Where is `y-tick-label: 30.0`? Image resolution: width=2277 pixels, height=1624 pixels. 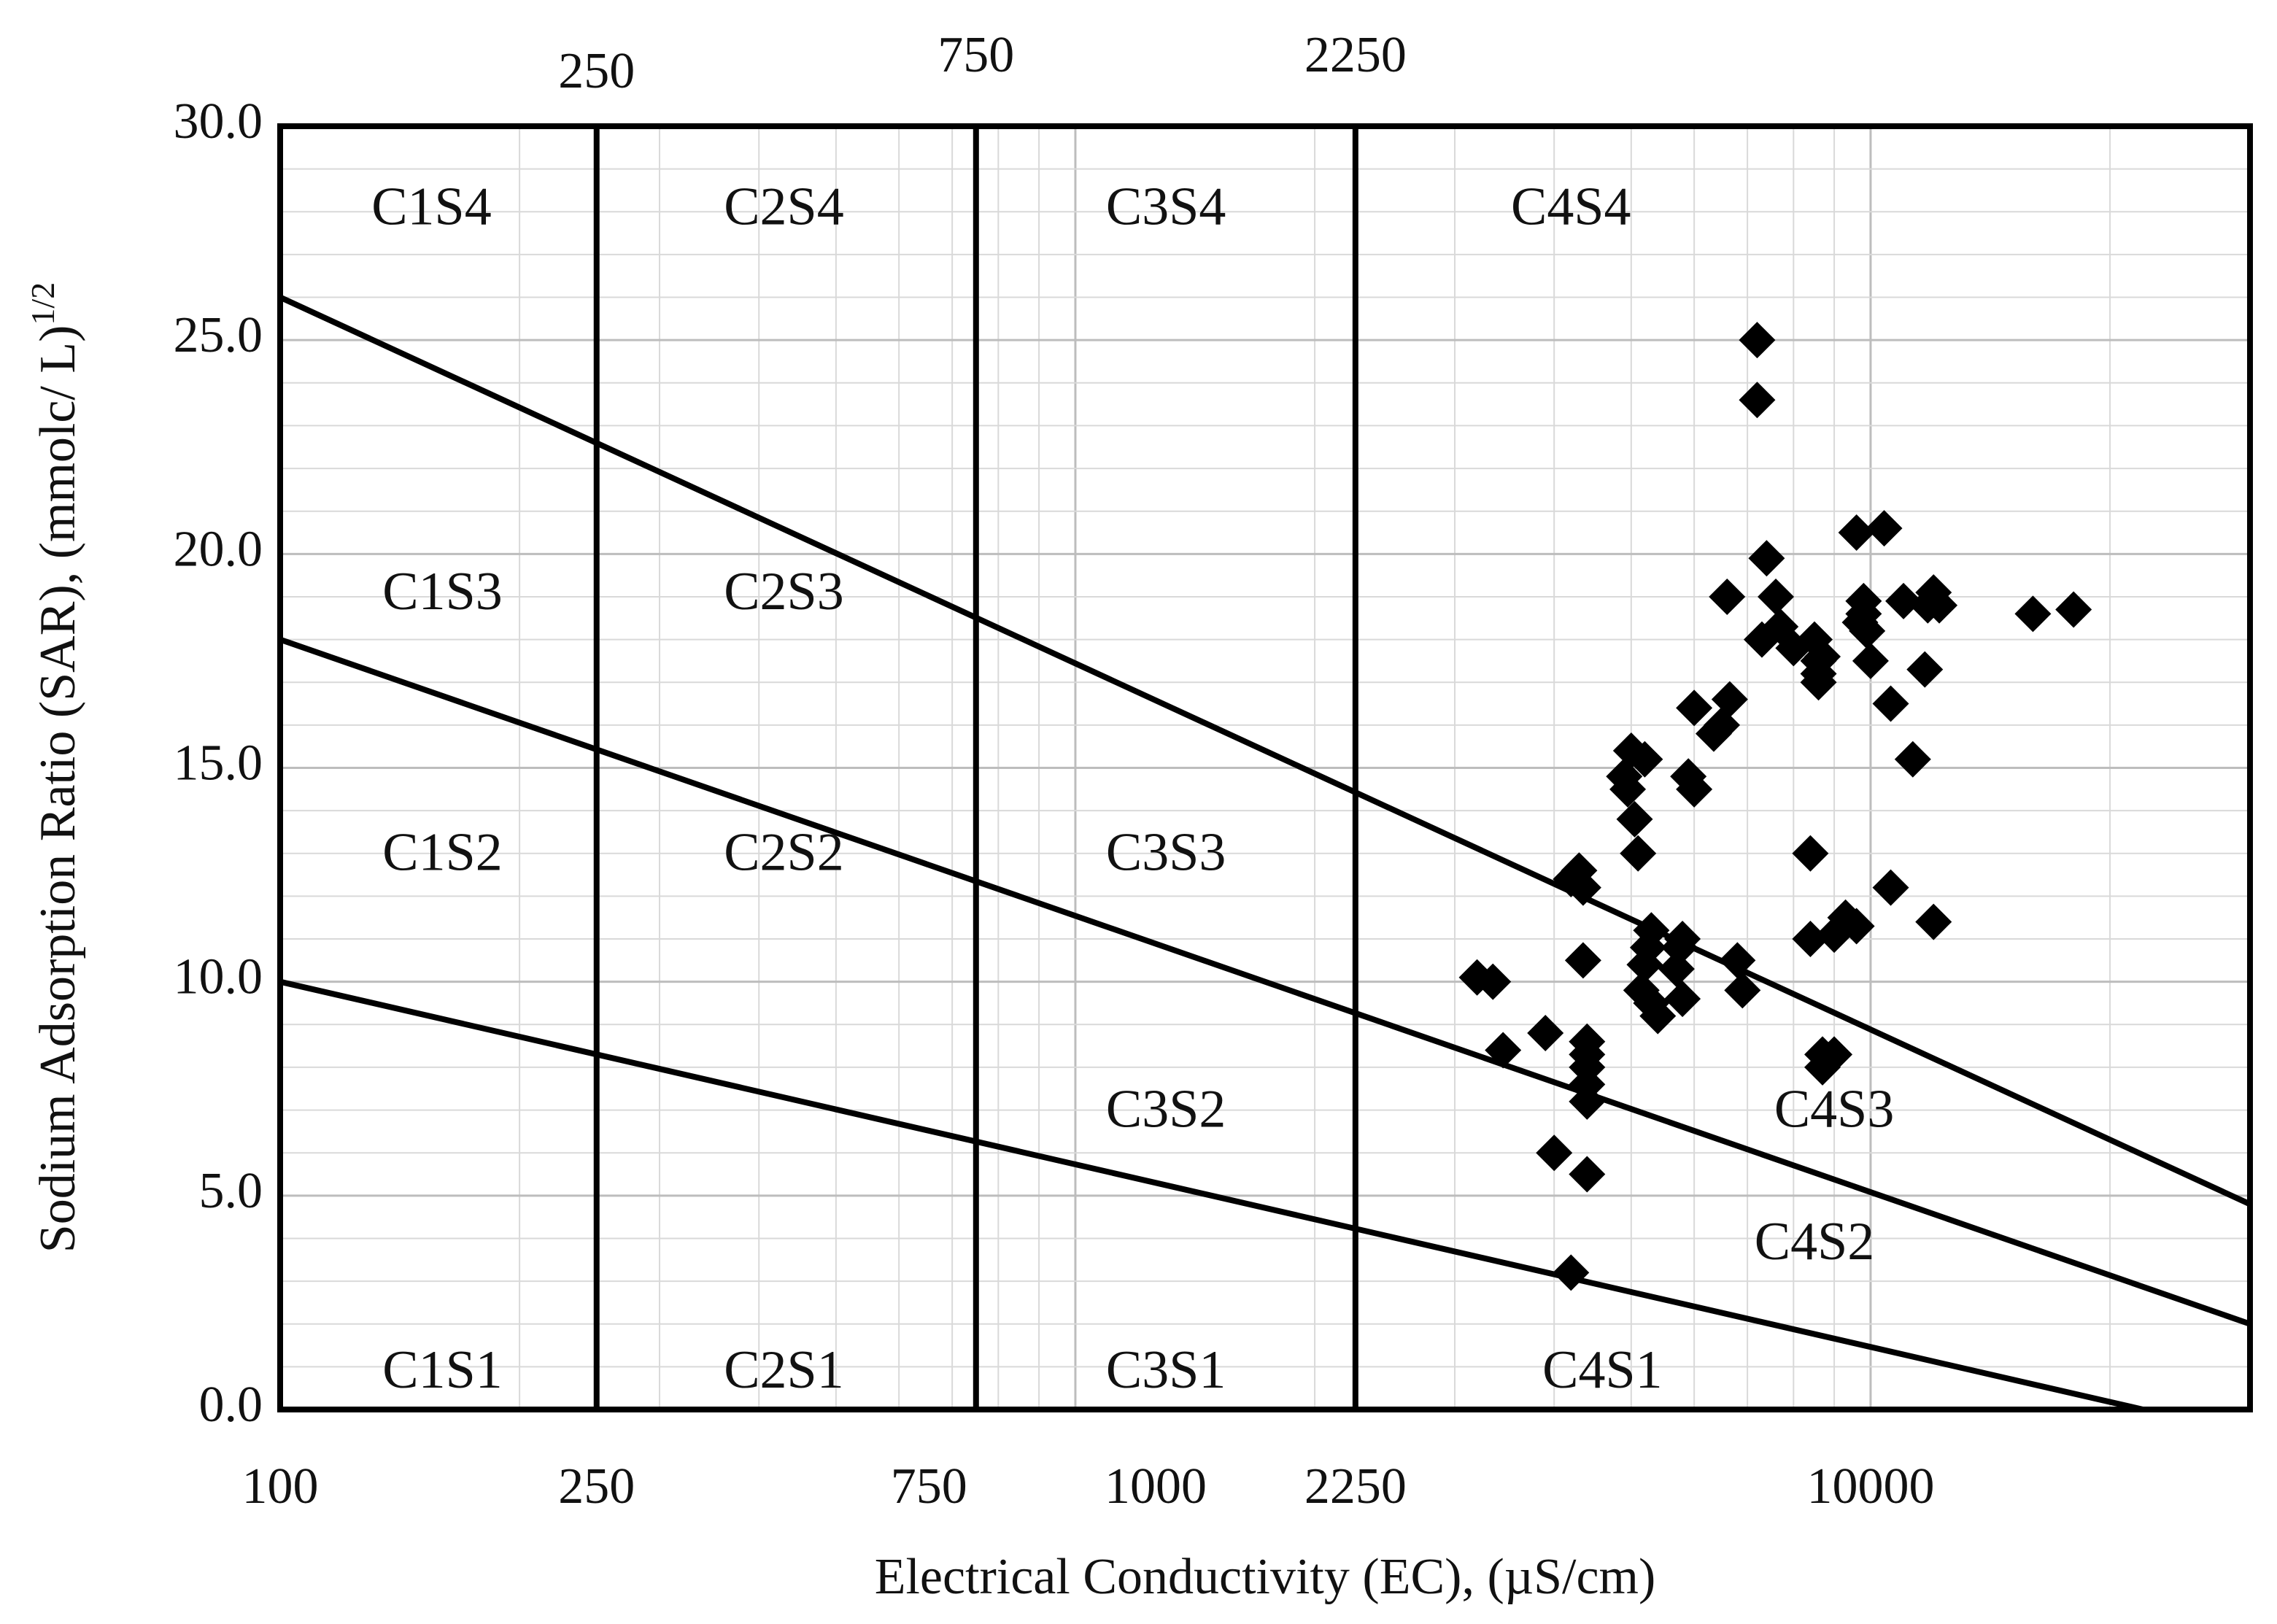 y-tick-label: 30.0 is located at coordinates (219, 121).